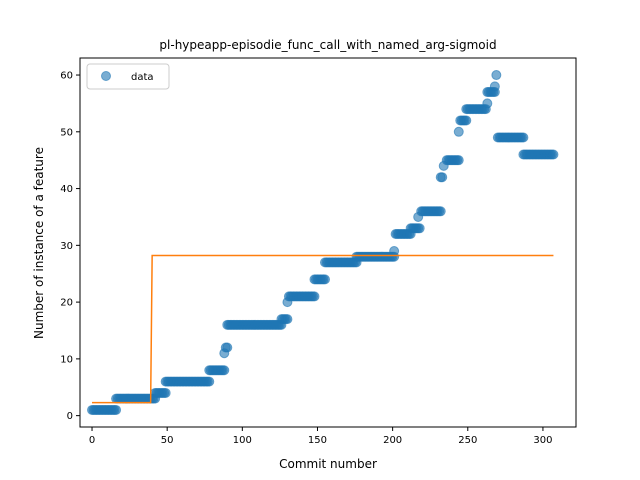  What do you see at coordinates (242, 440) in the screenshot?
I see `x-tick-label: 100` at bounding box center [242, 440].